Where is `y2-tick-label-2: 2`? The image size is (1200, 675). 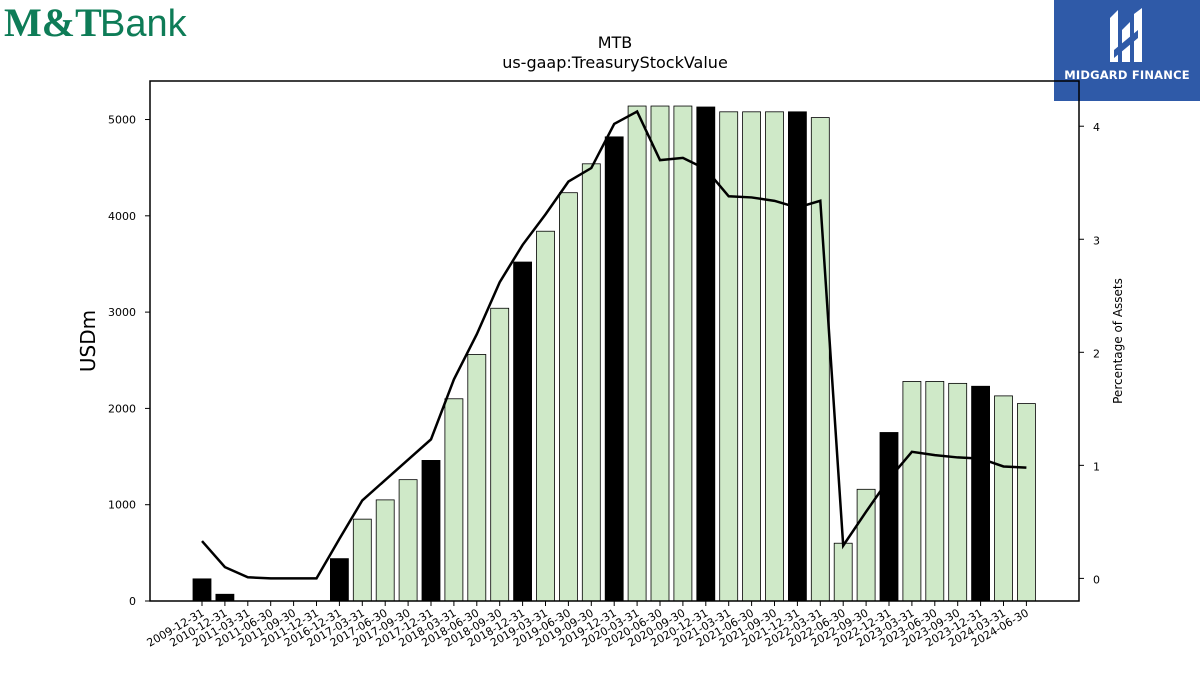 y2-tick-label-2: 2 is located at coordinates (1096, 353).